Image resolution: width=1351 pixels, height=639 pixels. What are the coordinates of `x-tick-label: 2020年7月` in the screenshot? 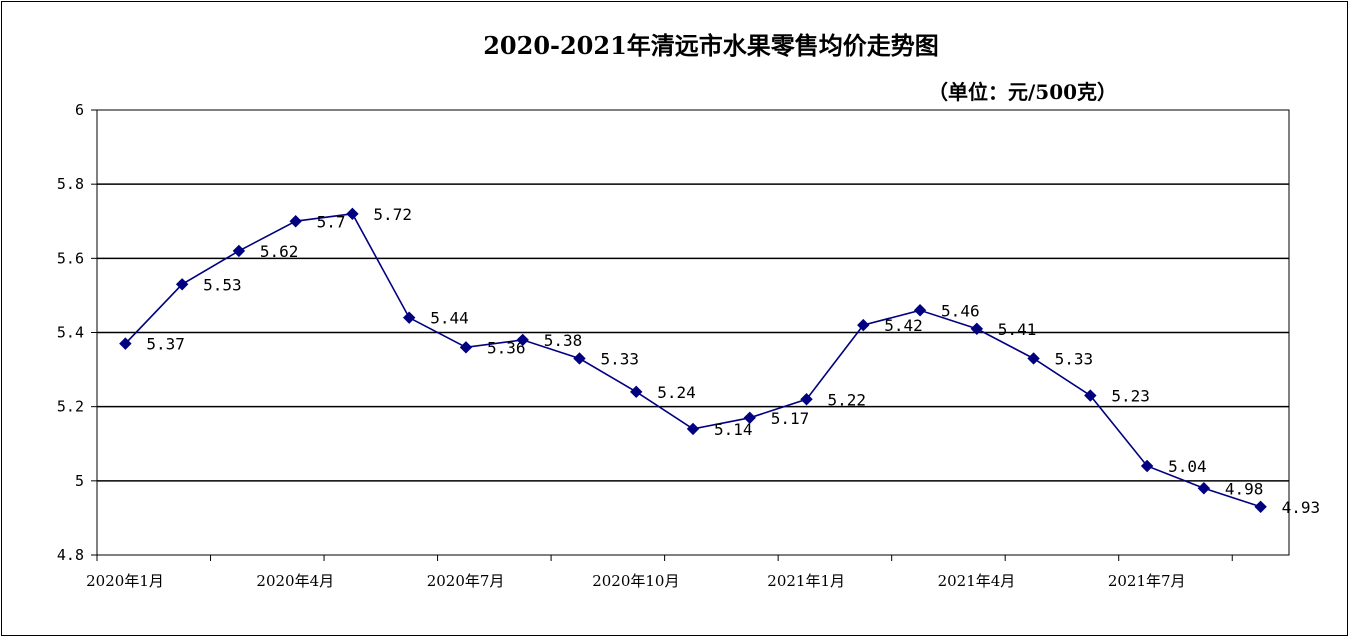 It's located at (466, 581).